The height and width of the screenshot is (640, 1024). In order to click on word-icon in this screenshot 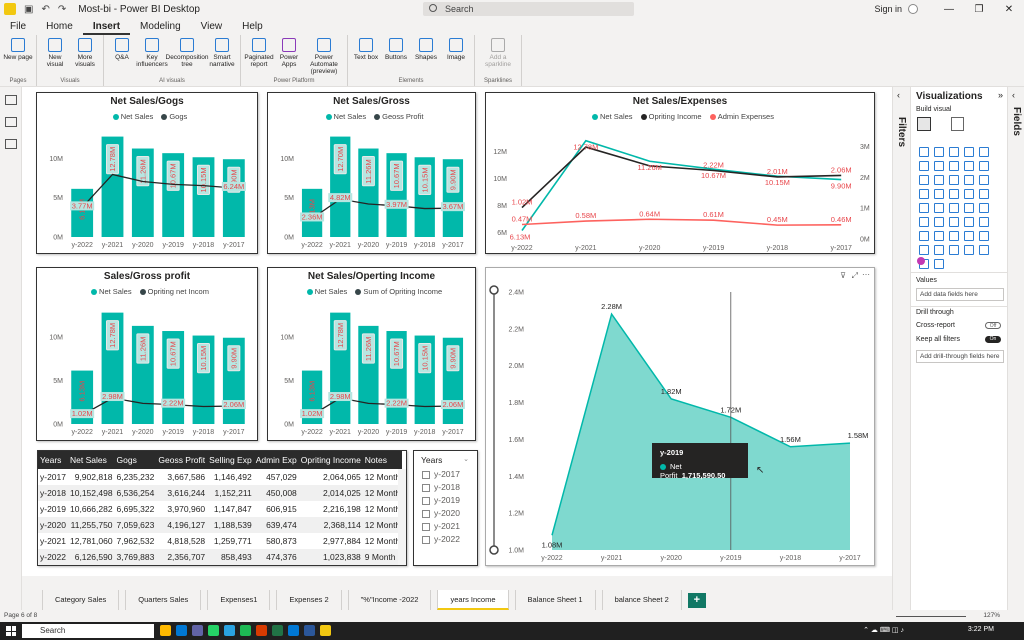, I will do `click(309, 630)`.